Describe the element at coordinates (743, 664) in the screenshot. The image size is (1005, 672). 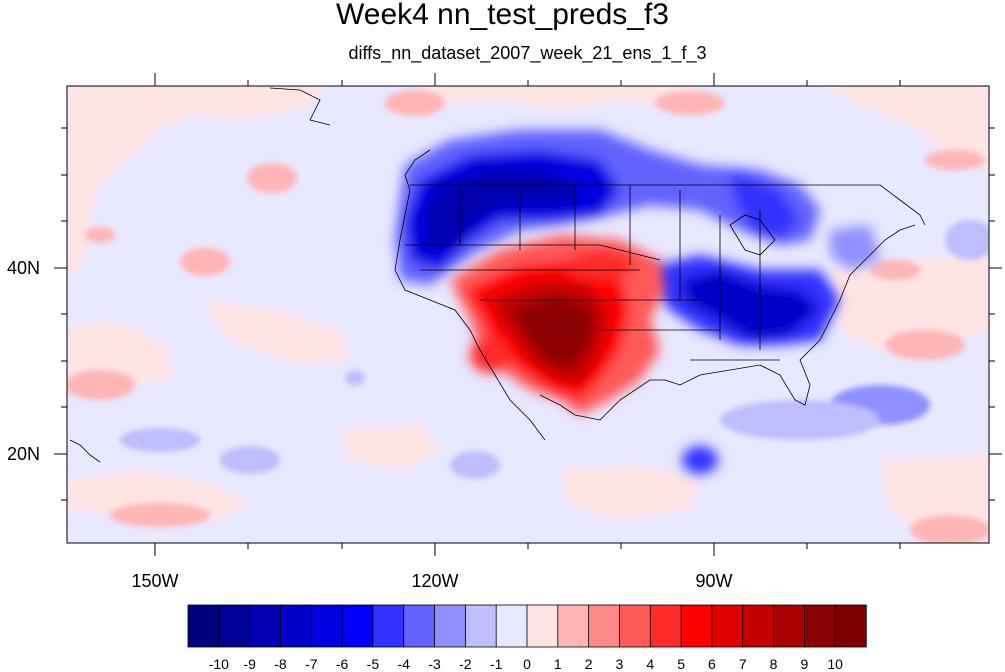
I see `colorbar-label: 7` at that location.